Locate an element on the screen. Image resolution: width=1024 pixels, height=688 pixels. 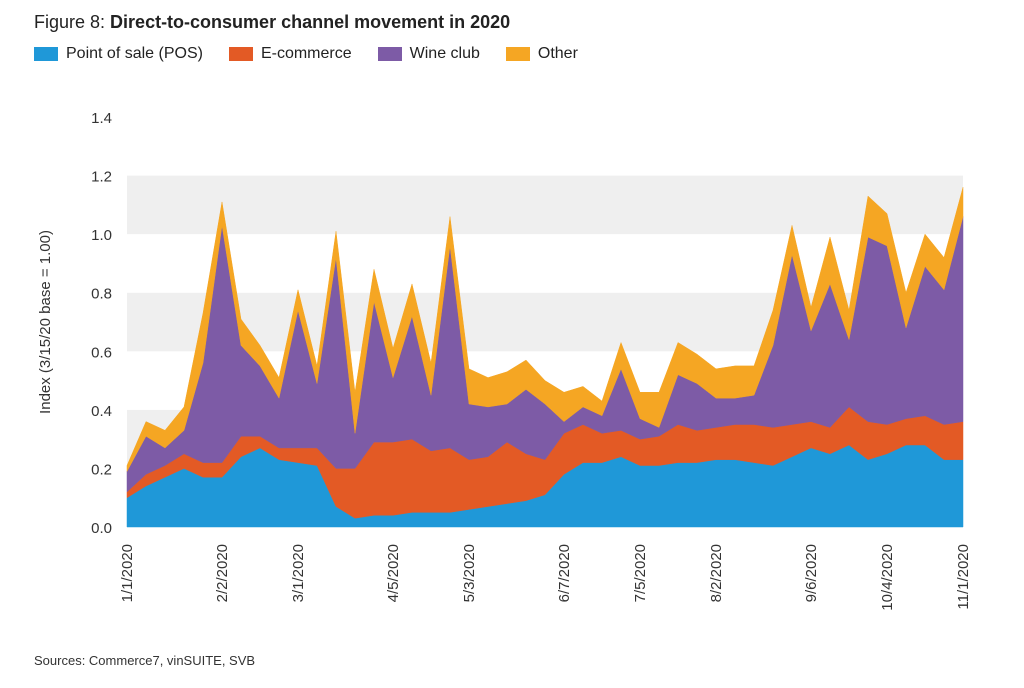
x-tick-label: 2/2/2020 is located at coordinates (222, 573).